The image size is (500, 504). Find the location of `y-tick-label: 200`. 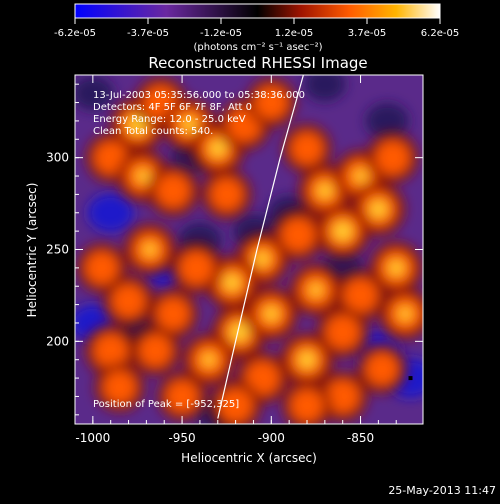

y-tick-label: 200 is located at coordinates (57, 341).